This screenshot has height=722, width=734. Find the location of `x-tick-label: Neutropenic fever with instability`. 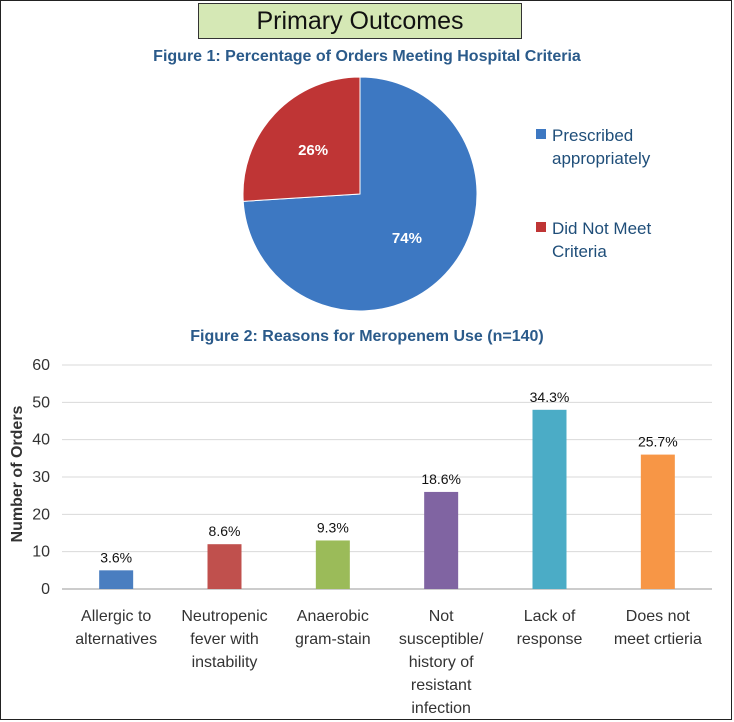

x-tick-label: Neutropenic fever with instability is located at coordinates (224, 639).